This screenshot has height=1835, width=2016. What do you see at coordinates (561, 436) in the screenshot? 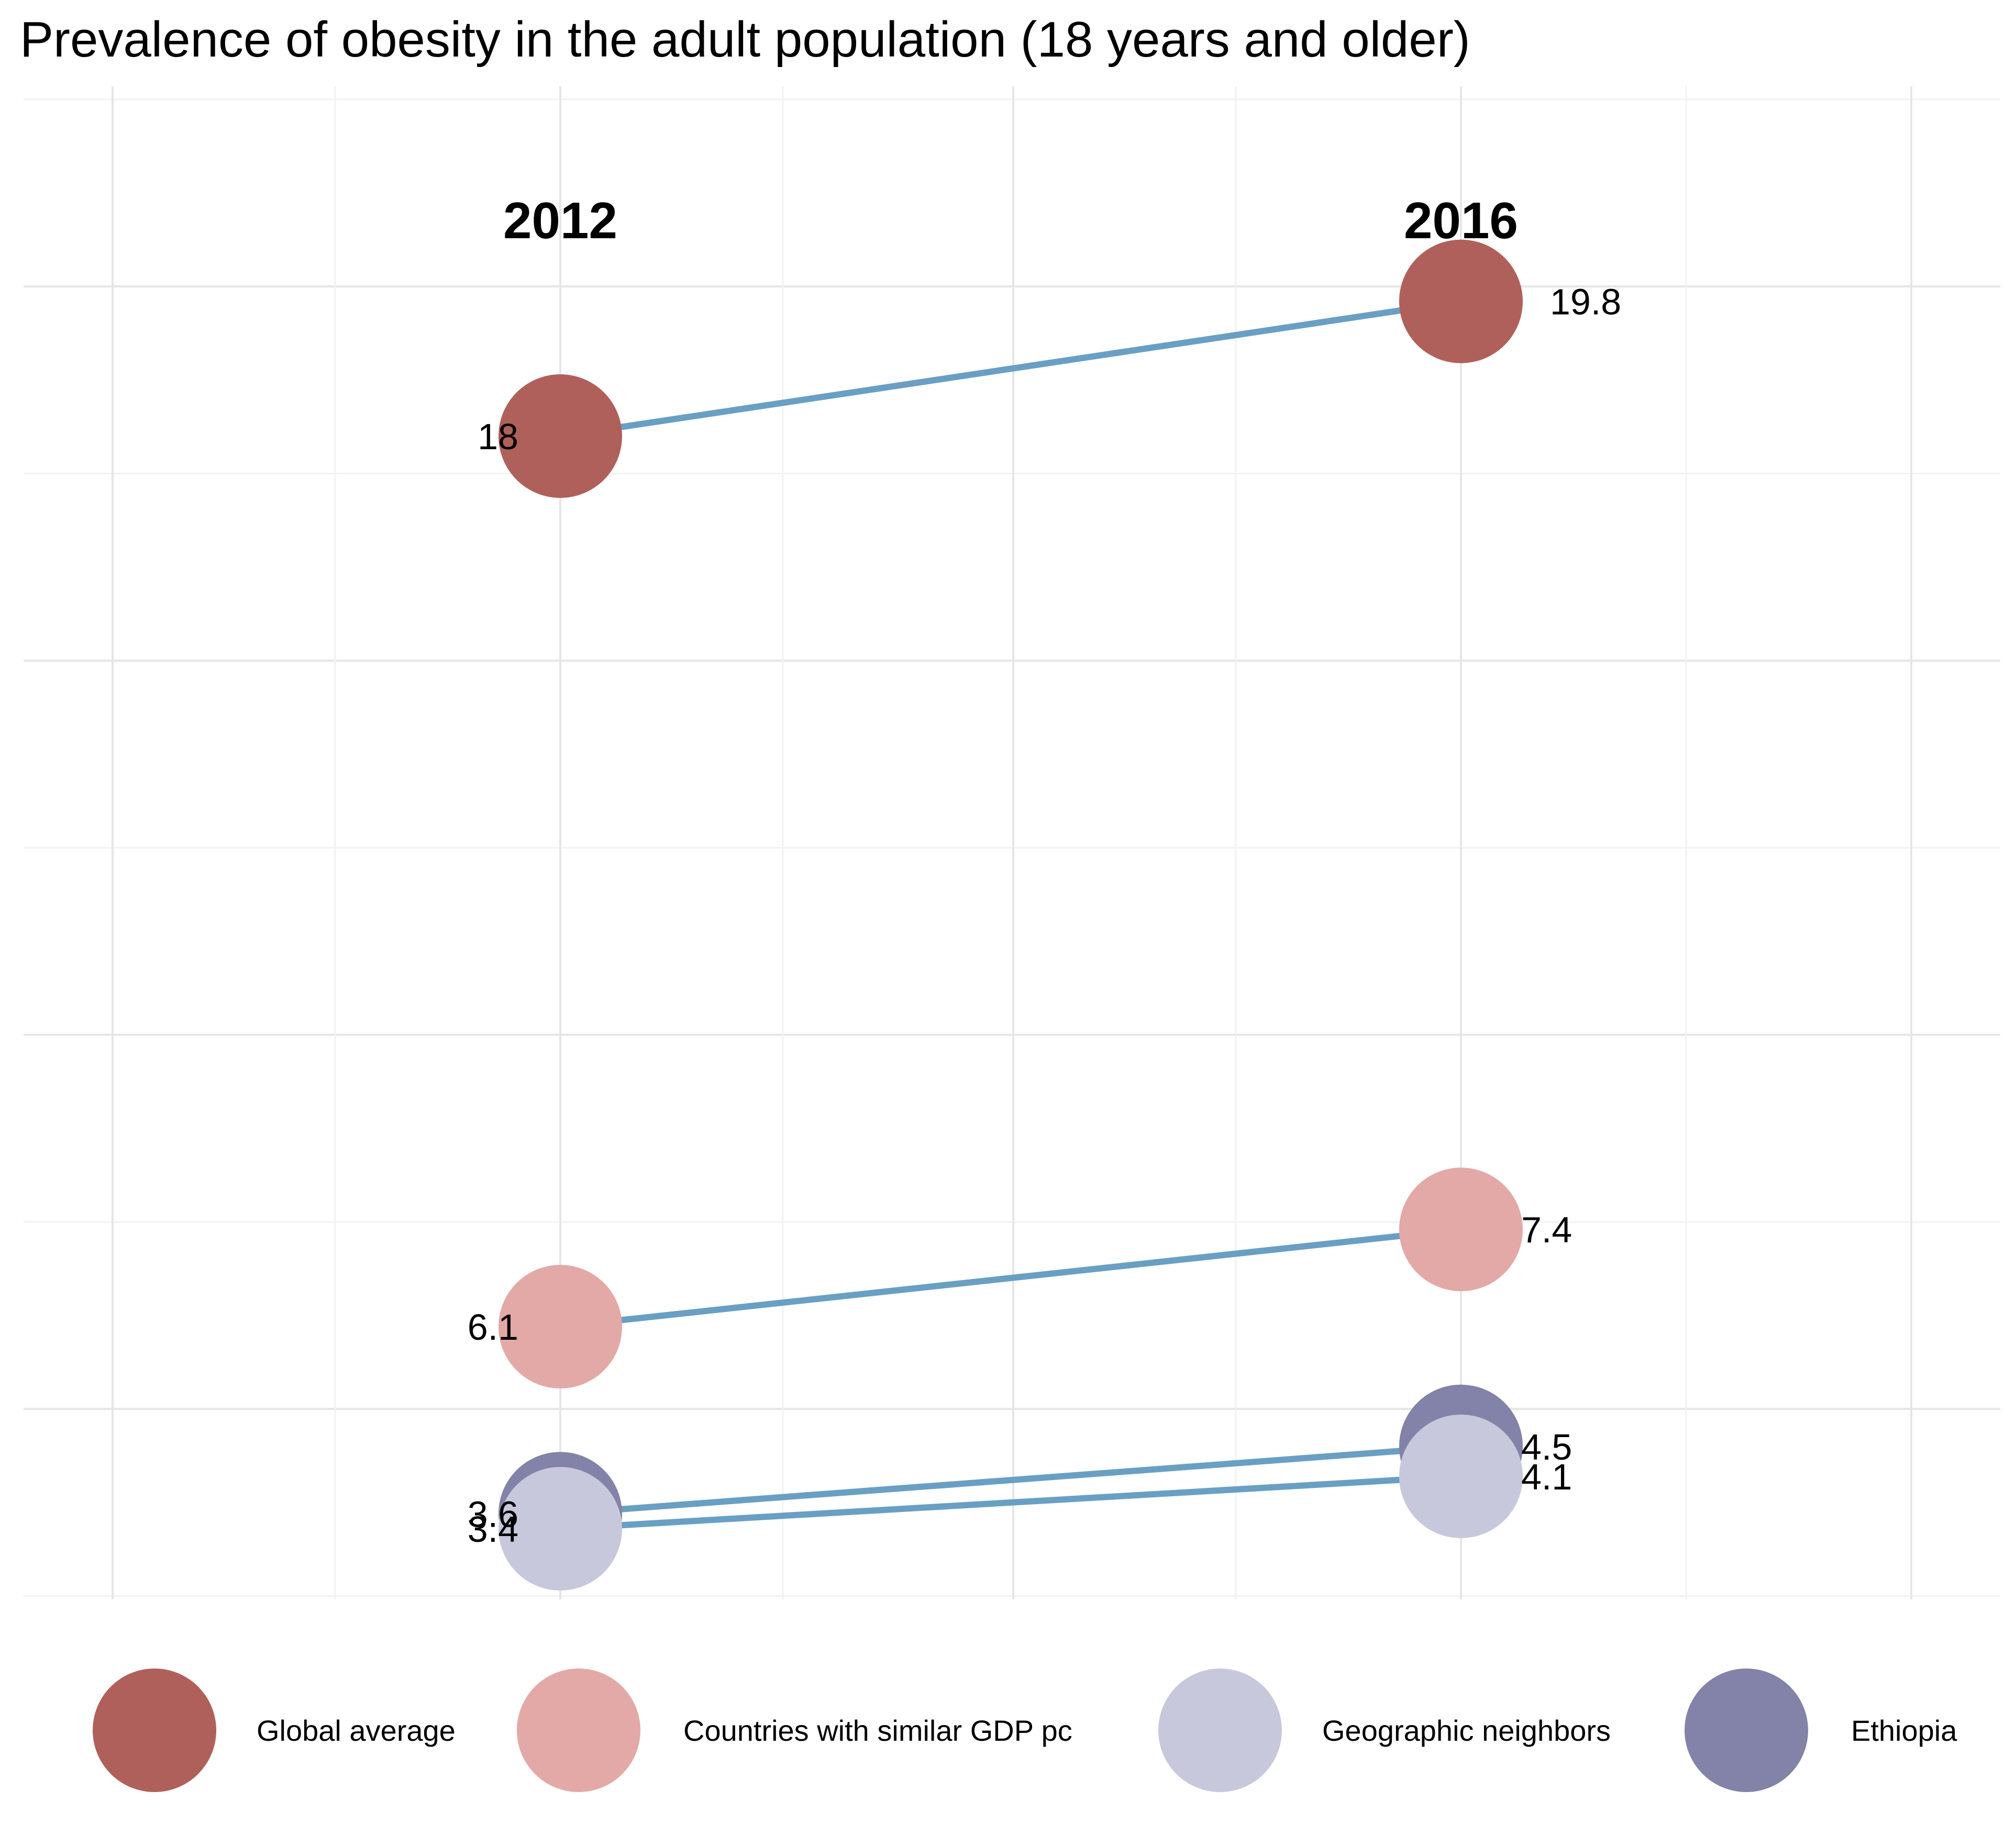
I see `point-global-average-2012` at bounding box center [561, 436].